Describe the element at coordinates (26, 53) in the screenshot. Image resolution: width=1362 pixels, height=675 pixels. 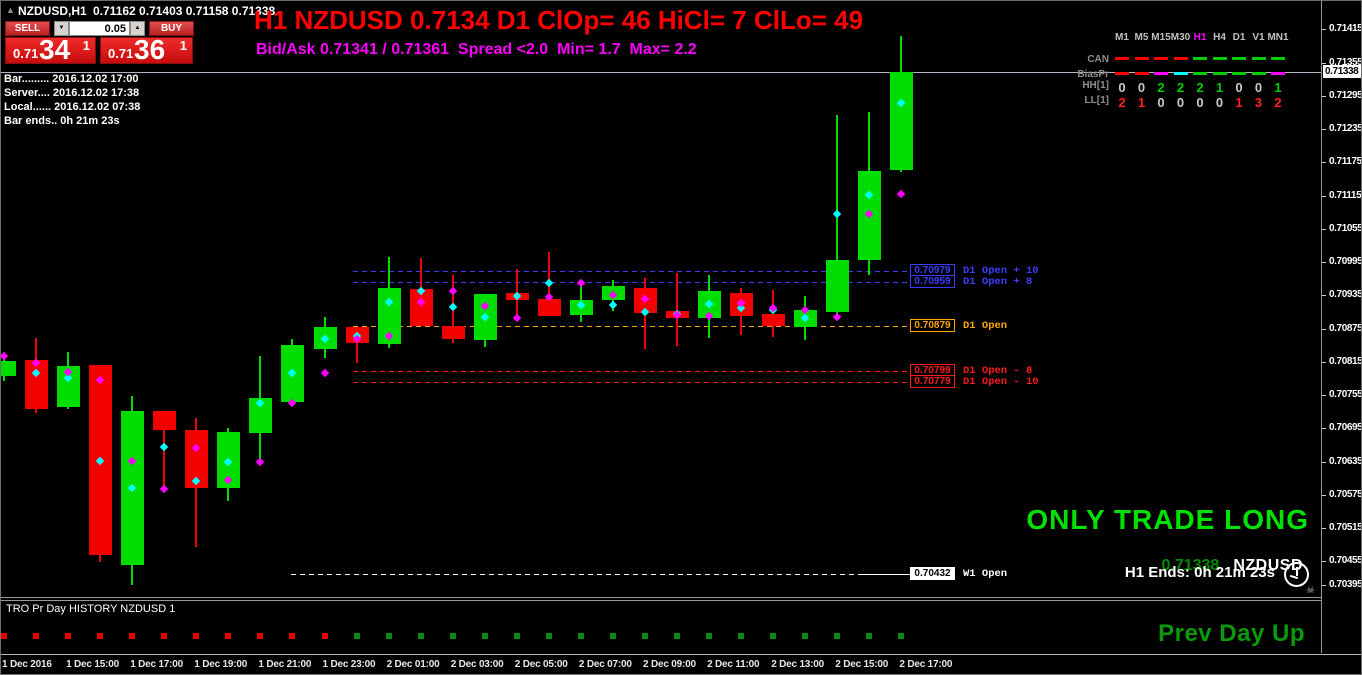
I see `sell-price-prefix: 0.71` at that location.